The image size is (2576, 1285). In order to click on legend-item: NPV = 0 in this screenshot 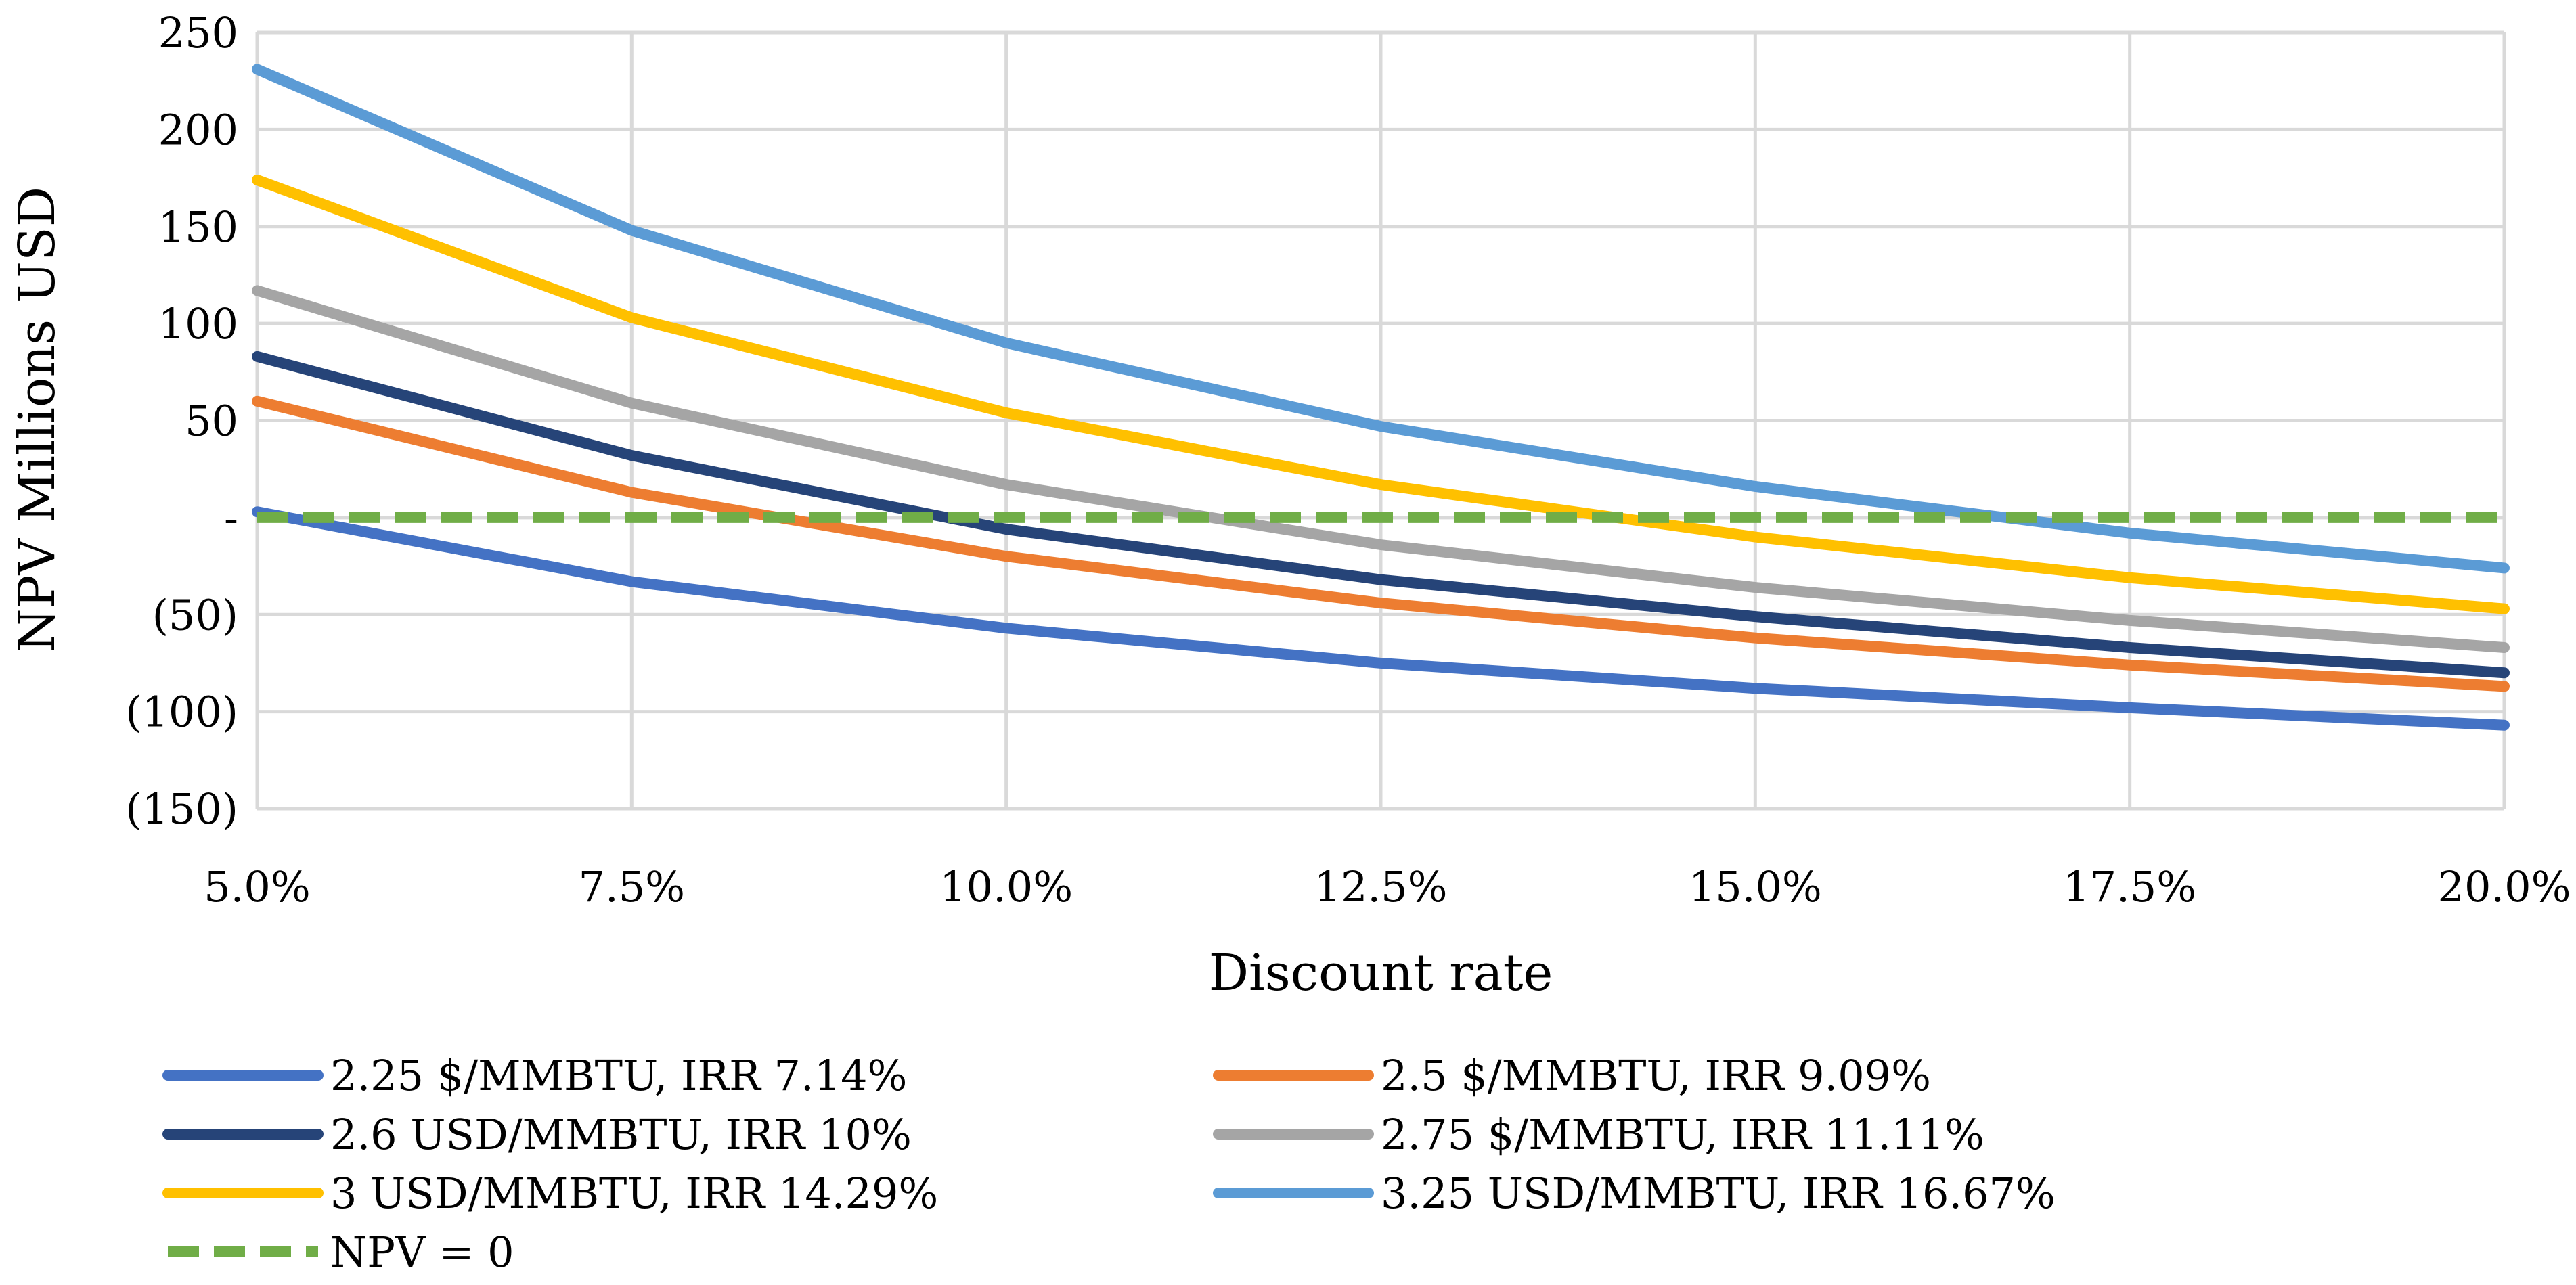, I will do `click(341, 1252)`.